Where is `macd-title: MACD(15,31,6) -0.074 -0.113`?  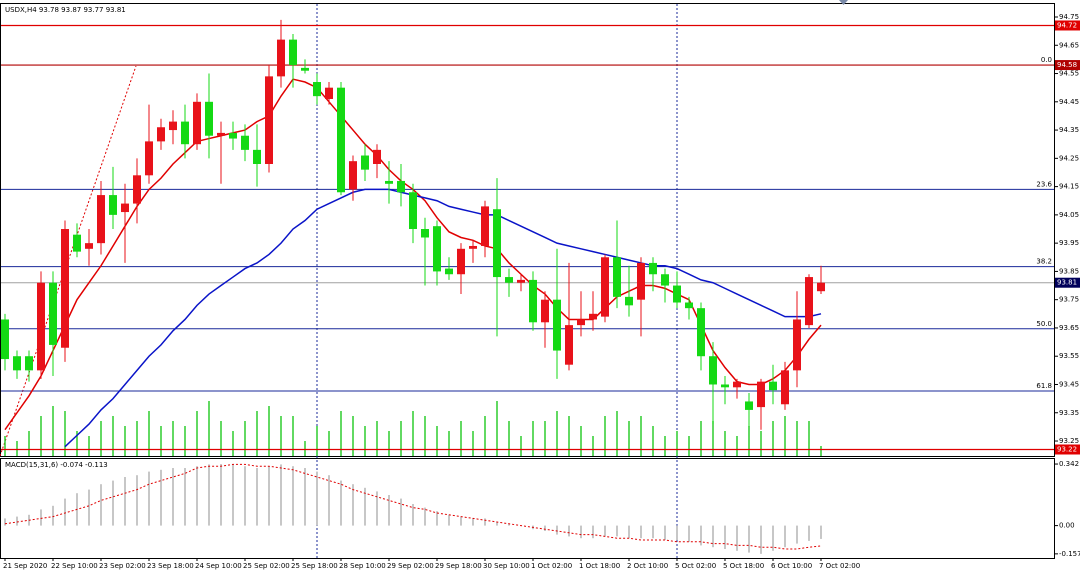
macd-title: MACD(15,31,6) -0.074 -0.113 is located at coordinates (56, 465).